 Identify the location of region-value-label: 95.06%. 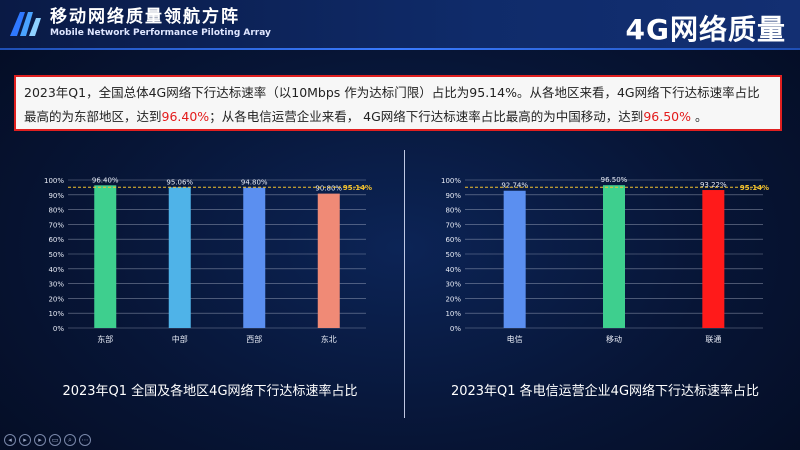
(179, 182).